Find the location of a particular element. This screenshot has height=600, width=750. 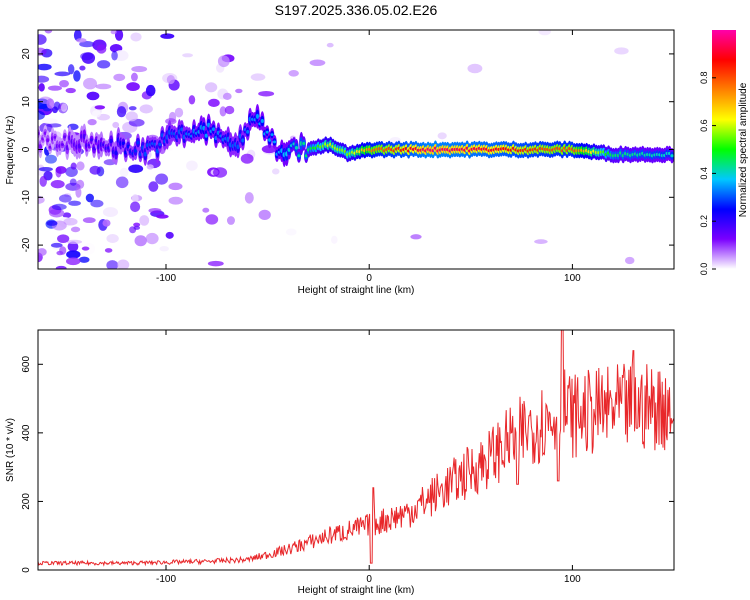

figure-title: S197.2025.336.05.02.E26 is located at coordinates (356, 10).